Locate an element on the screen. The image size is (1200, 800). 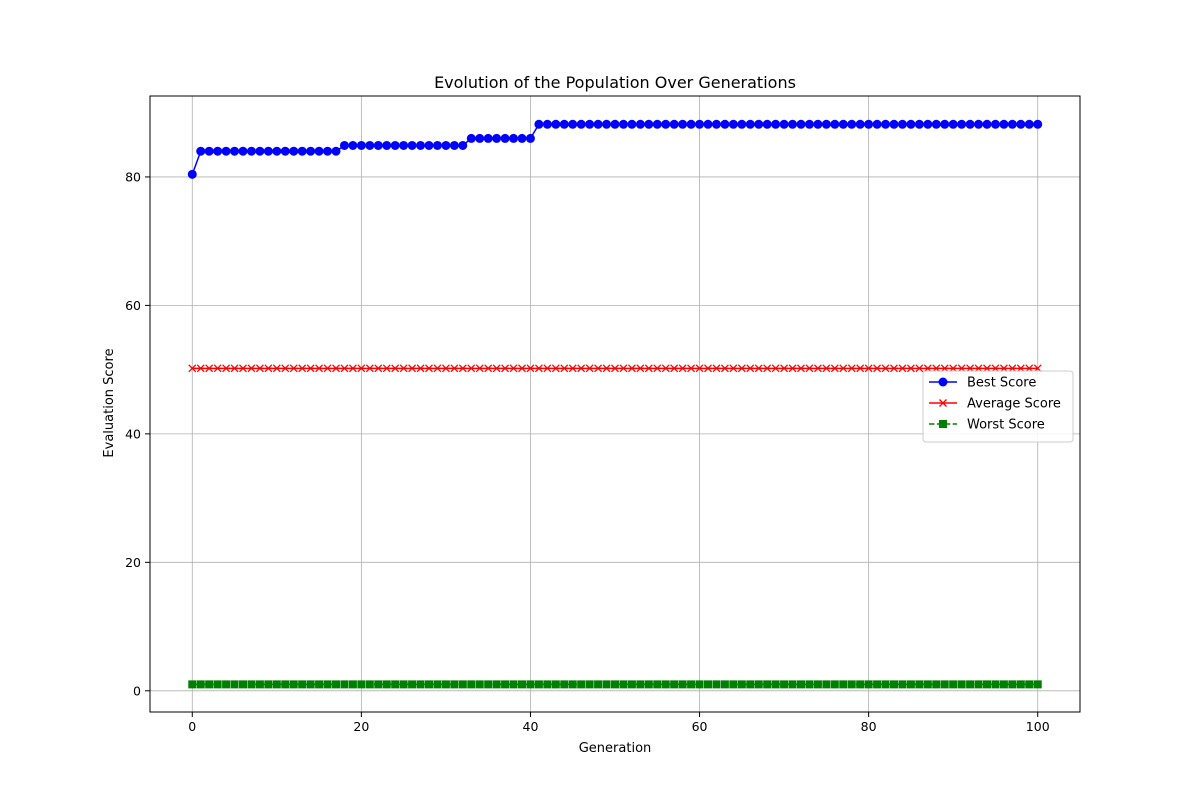
legend-entry: Average Score is located at coordinates (995, 404).